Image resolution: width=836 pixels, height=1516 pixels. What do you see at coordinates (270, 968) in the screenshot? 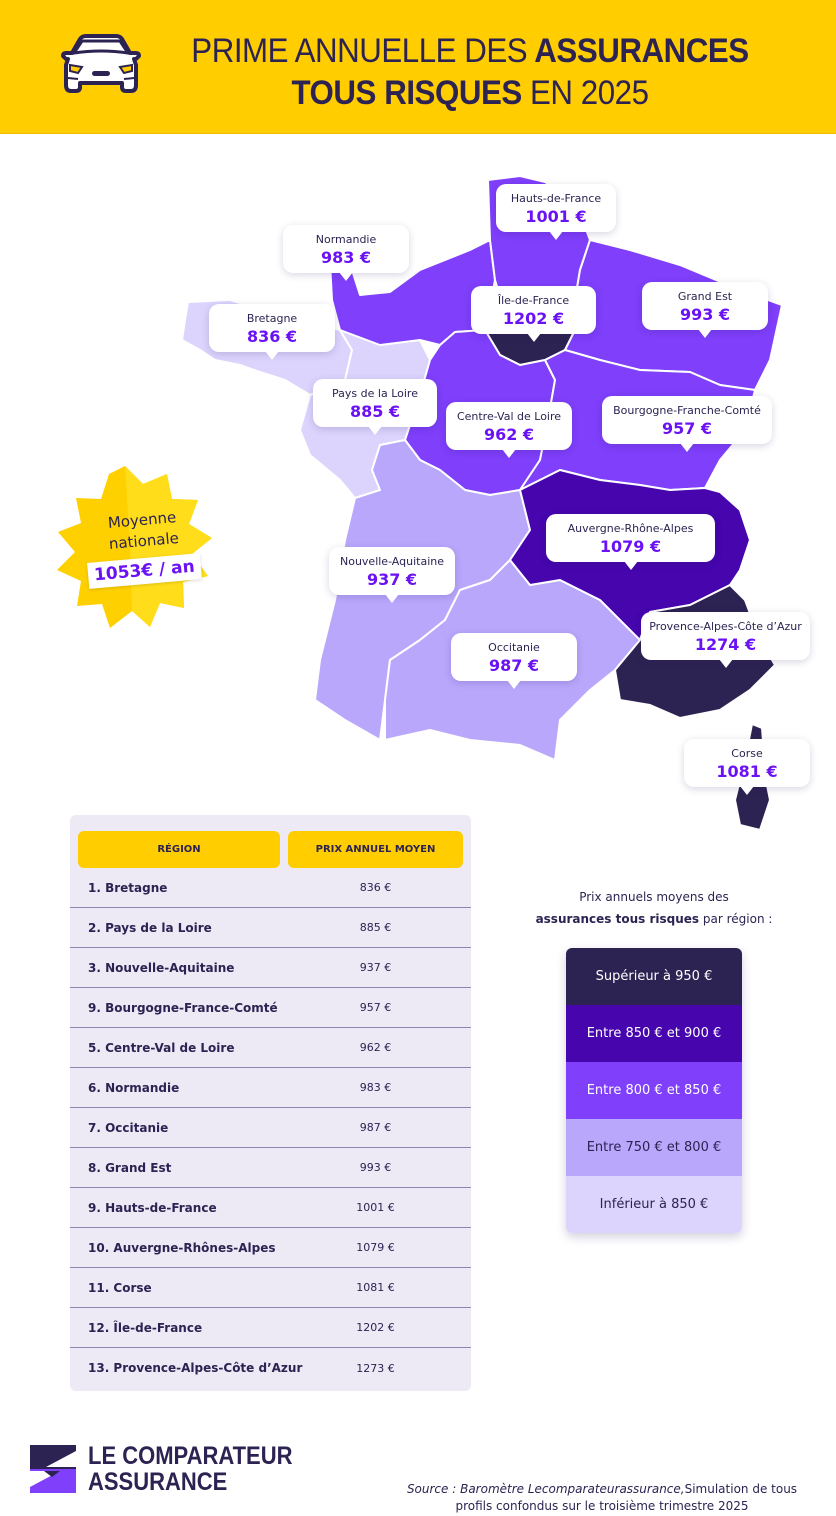
I see `table-row: 3. Nouvelle-Aquitaine 937 €` at bounding box center [270, 968].